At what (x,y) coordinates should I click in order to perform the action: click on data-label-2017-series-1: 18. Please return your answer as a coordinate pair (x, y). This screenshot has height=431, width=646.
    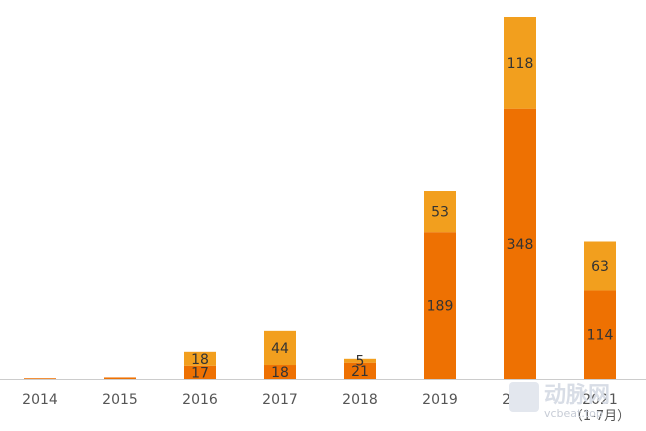
    Looking at the image, I should click on (280, 373).